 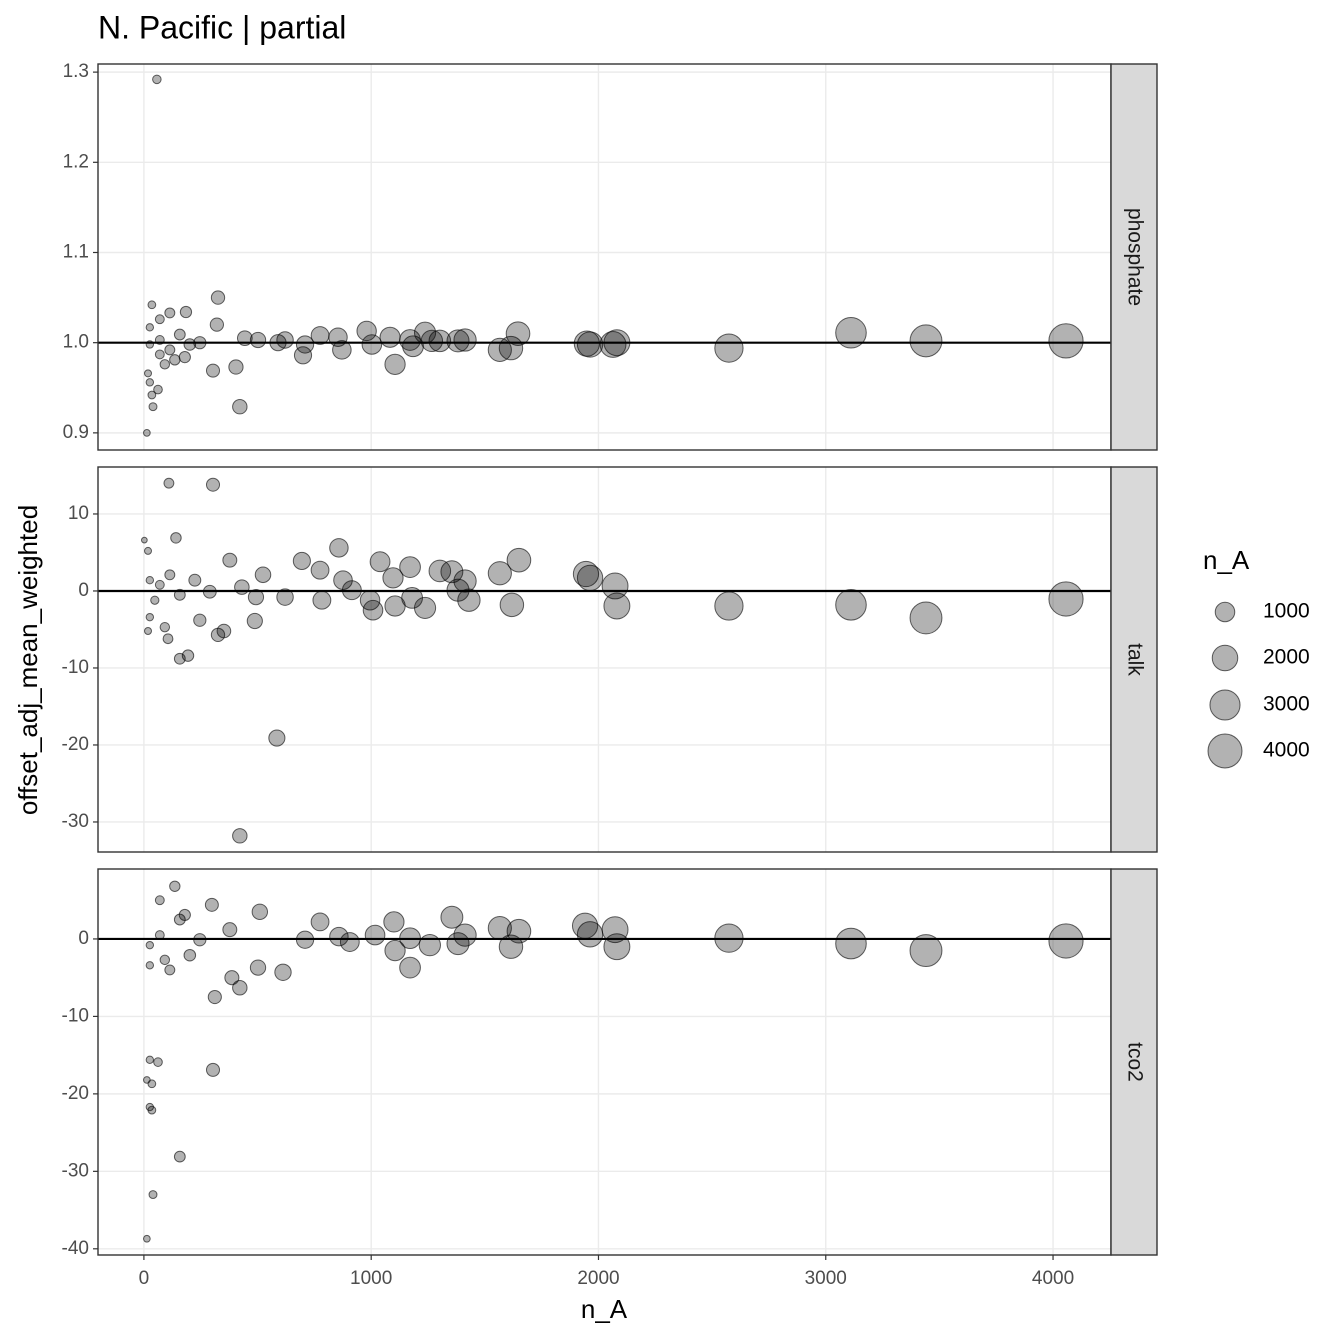 I want to click on y-tick-label: 0, so click(x=83, y=590).